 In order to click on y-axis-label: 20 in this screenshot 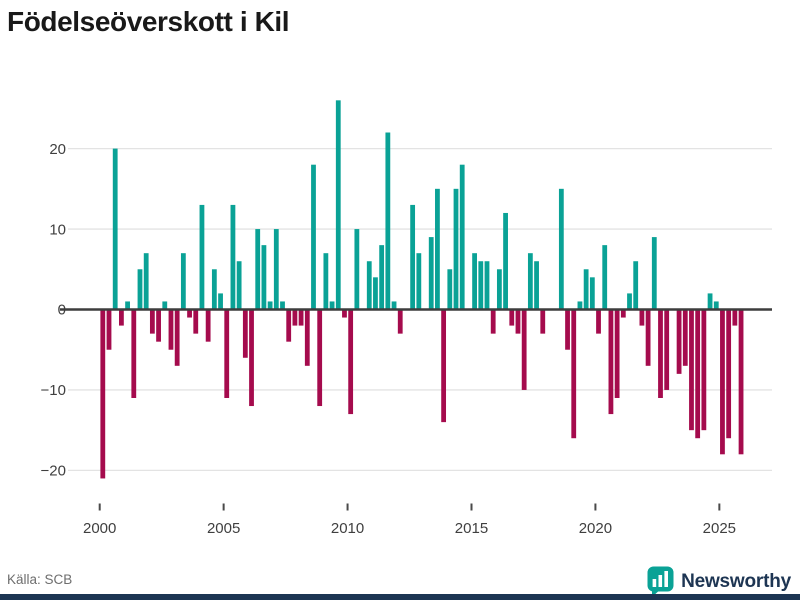, I will do `click(57, 149)`.